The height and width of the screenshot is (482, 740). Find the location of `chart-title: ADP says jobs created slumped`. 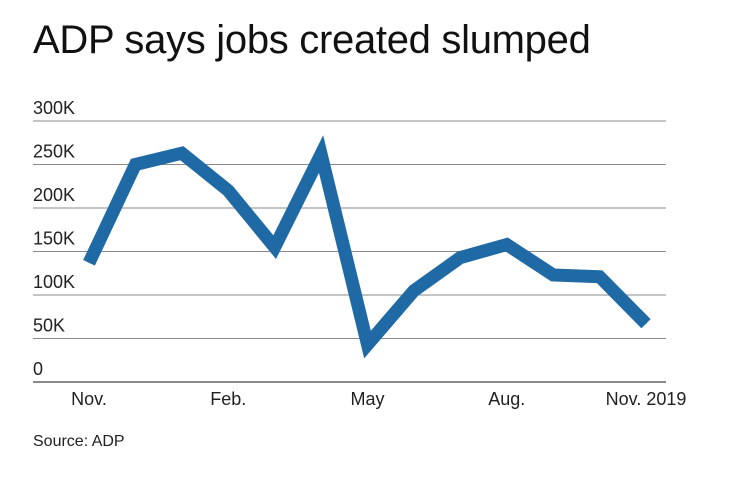

chart-title: ADP says jobs created slumped is located at coordinates (312, 40).